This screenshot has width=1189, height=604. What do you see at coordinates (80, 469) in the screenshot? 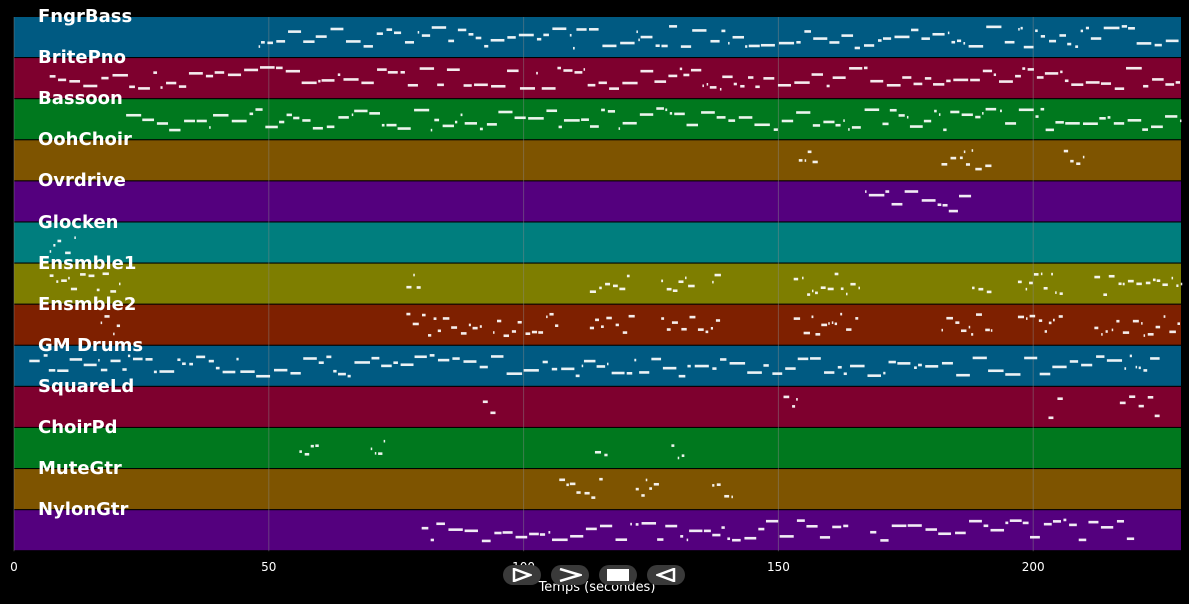
I see `track-label: MuteGtr` at bounding box center [80, 469].